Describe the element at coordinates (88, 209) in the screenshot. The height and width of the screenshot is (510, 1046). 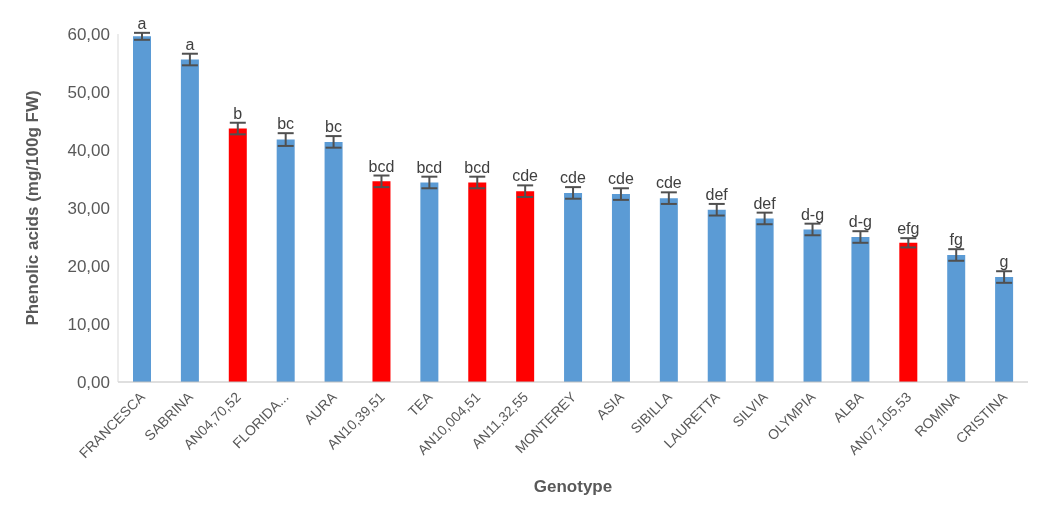
I see `y-tick-label: 30,00` at that location.